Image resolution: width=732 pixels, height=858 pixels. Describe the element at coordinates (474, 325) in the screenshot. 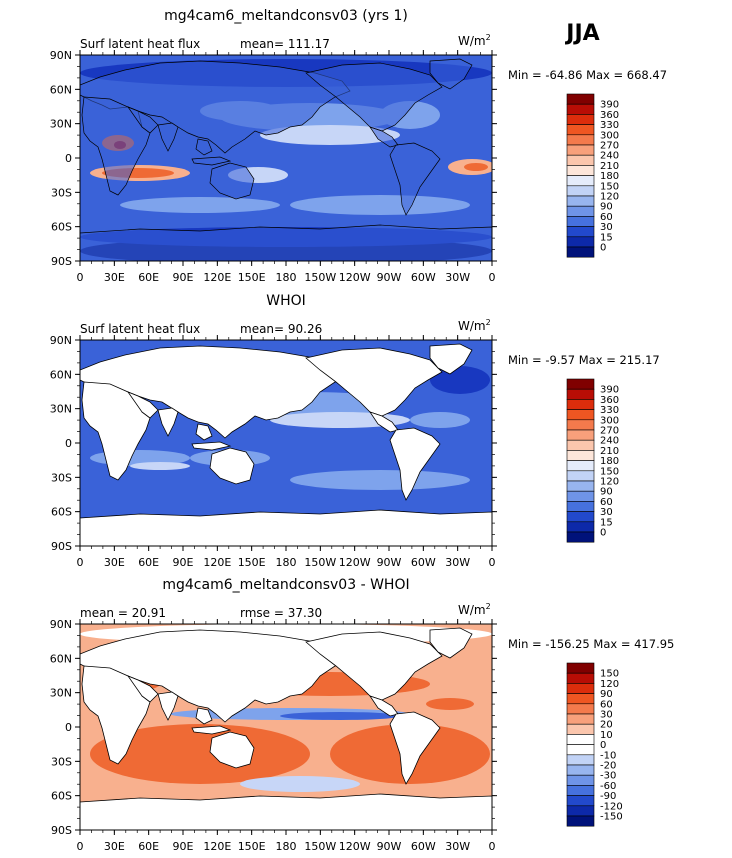

I see `units-label: W/m2` at that location.